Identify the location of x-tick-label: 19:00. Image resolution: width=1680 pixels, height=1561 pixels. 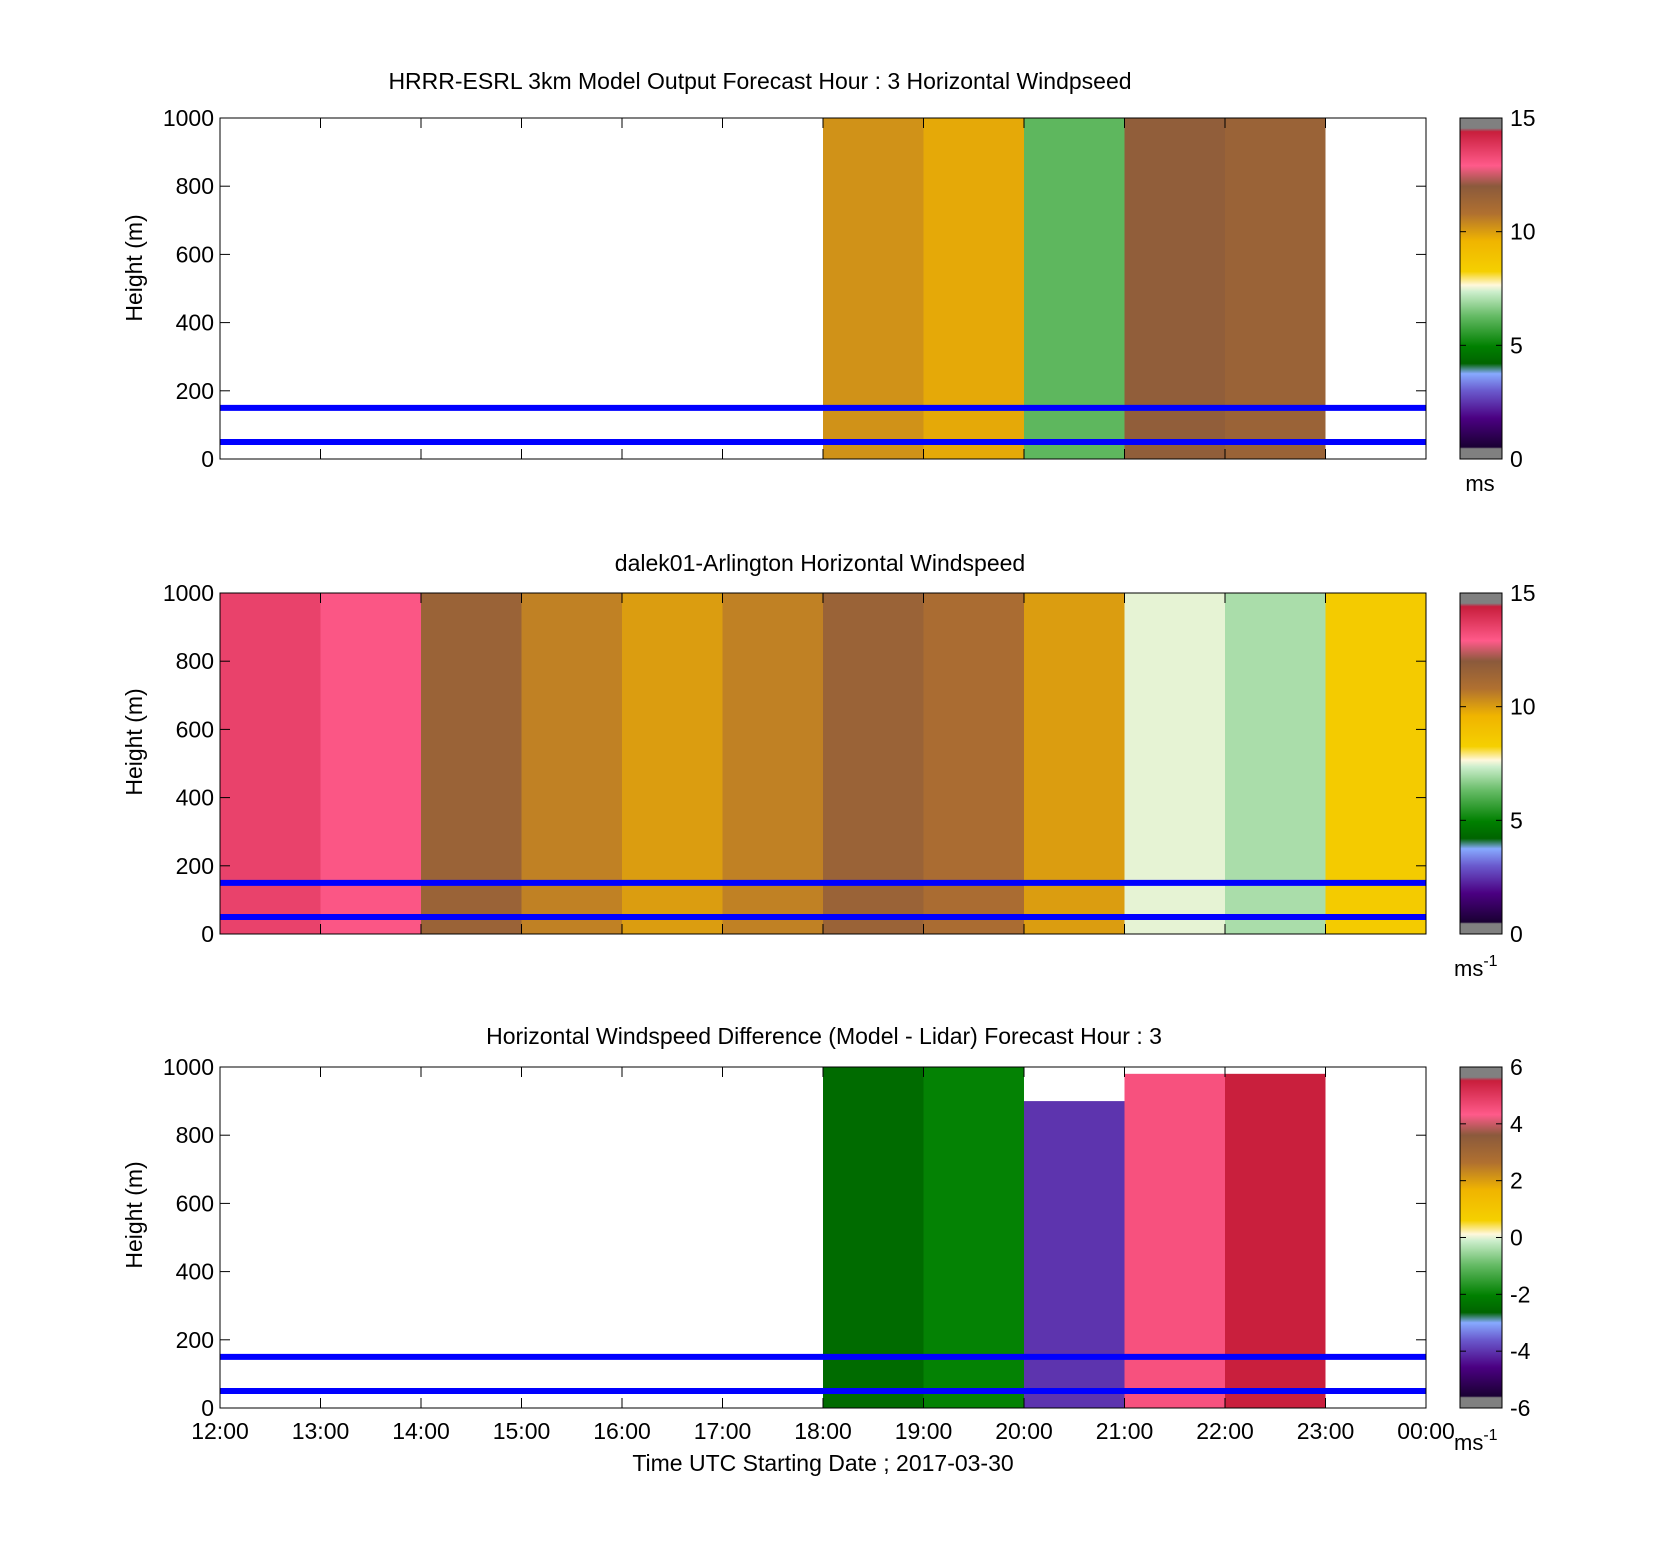
(924, 1431).